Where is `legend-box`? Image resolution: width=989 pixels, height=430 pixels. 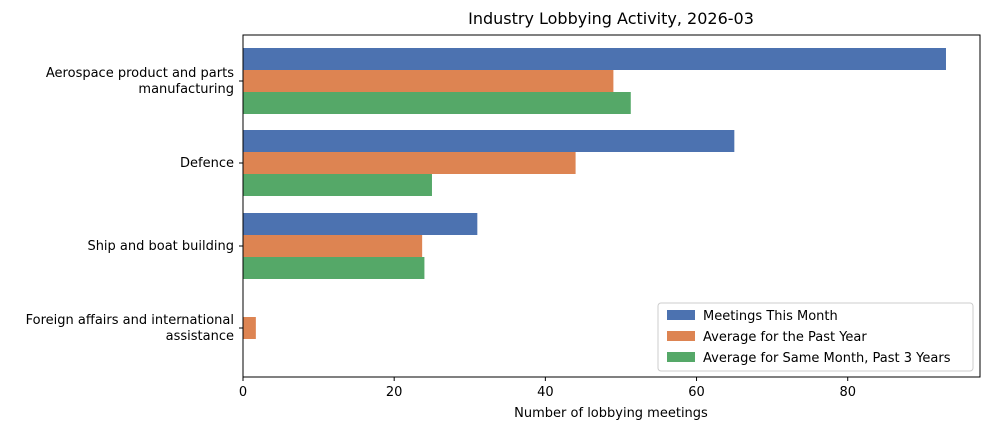 legend-box is located at coordinates (815, 337).